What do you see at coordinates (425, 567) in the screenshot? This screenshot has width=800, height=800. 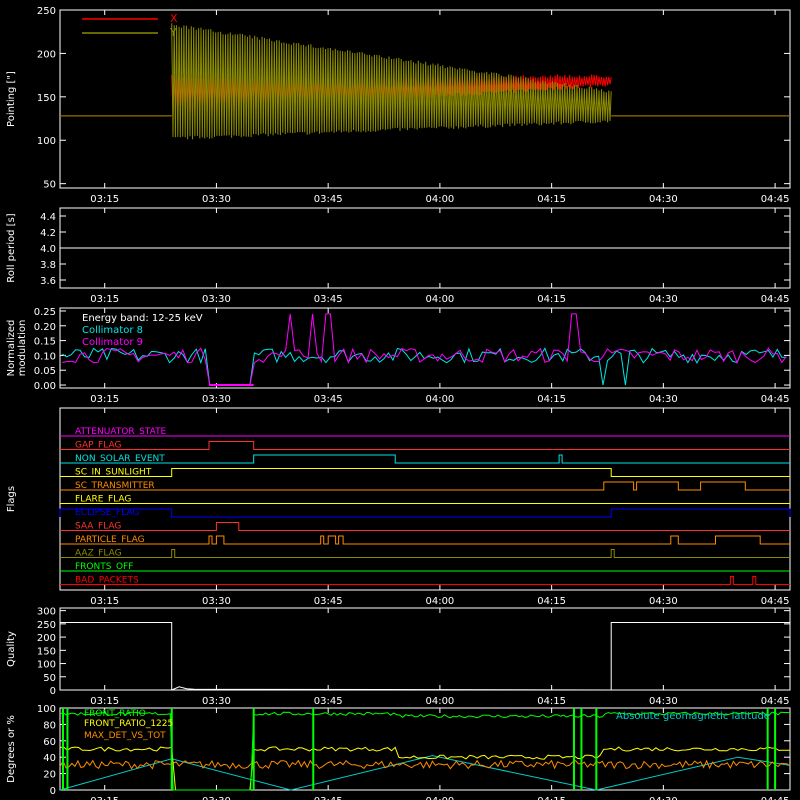 I see `flag-row: FRONTS_OFF` at bounding box center [425, 567].